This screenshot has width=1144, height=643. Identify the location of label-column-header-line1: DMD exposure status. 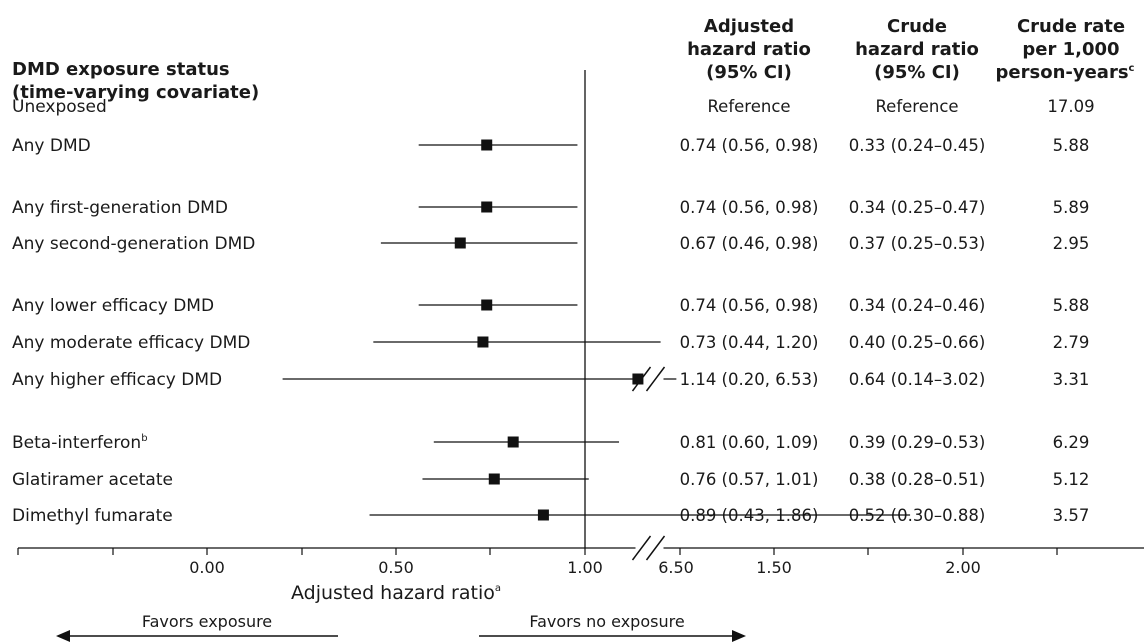
(121, 69).